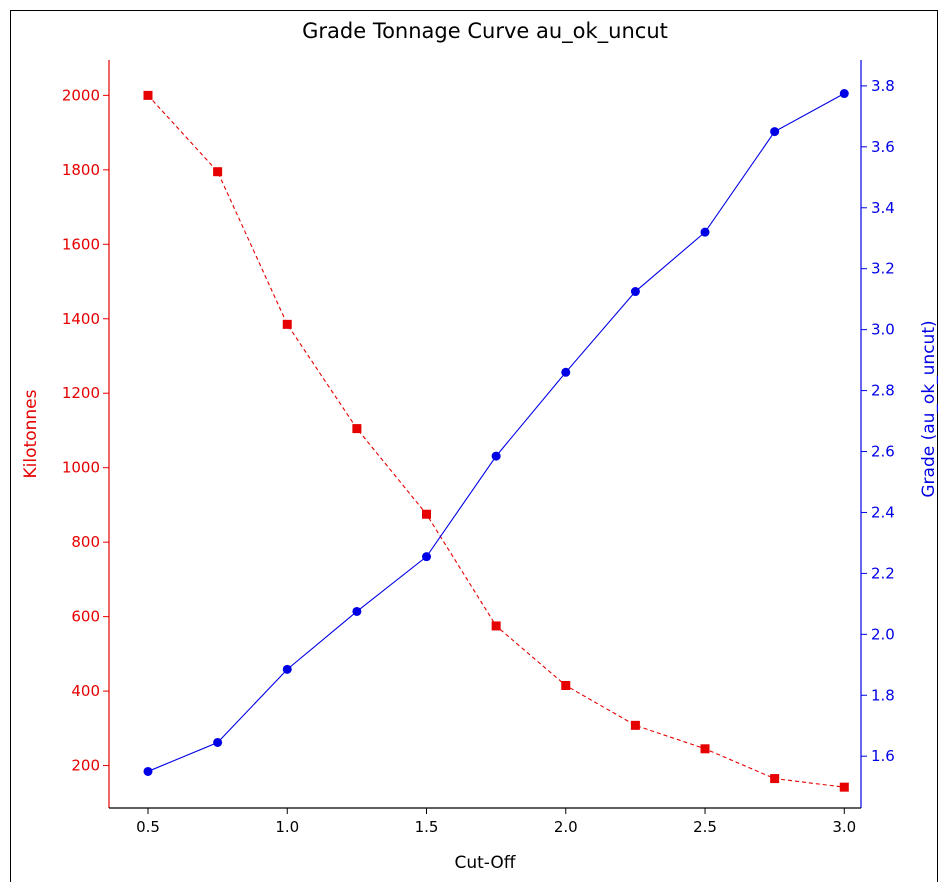  I want to click on x-tick-label: 2.0, so click(566, 827).